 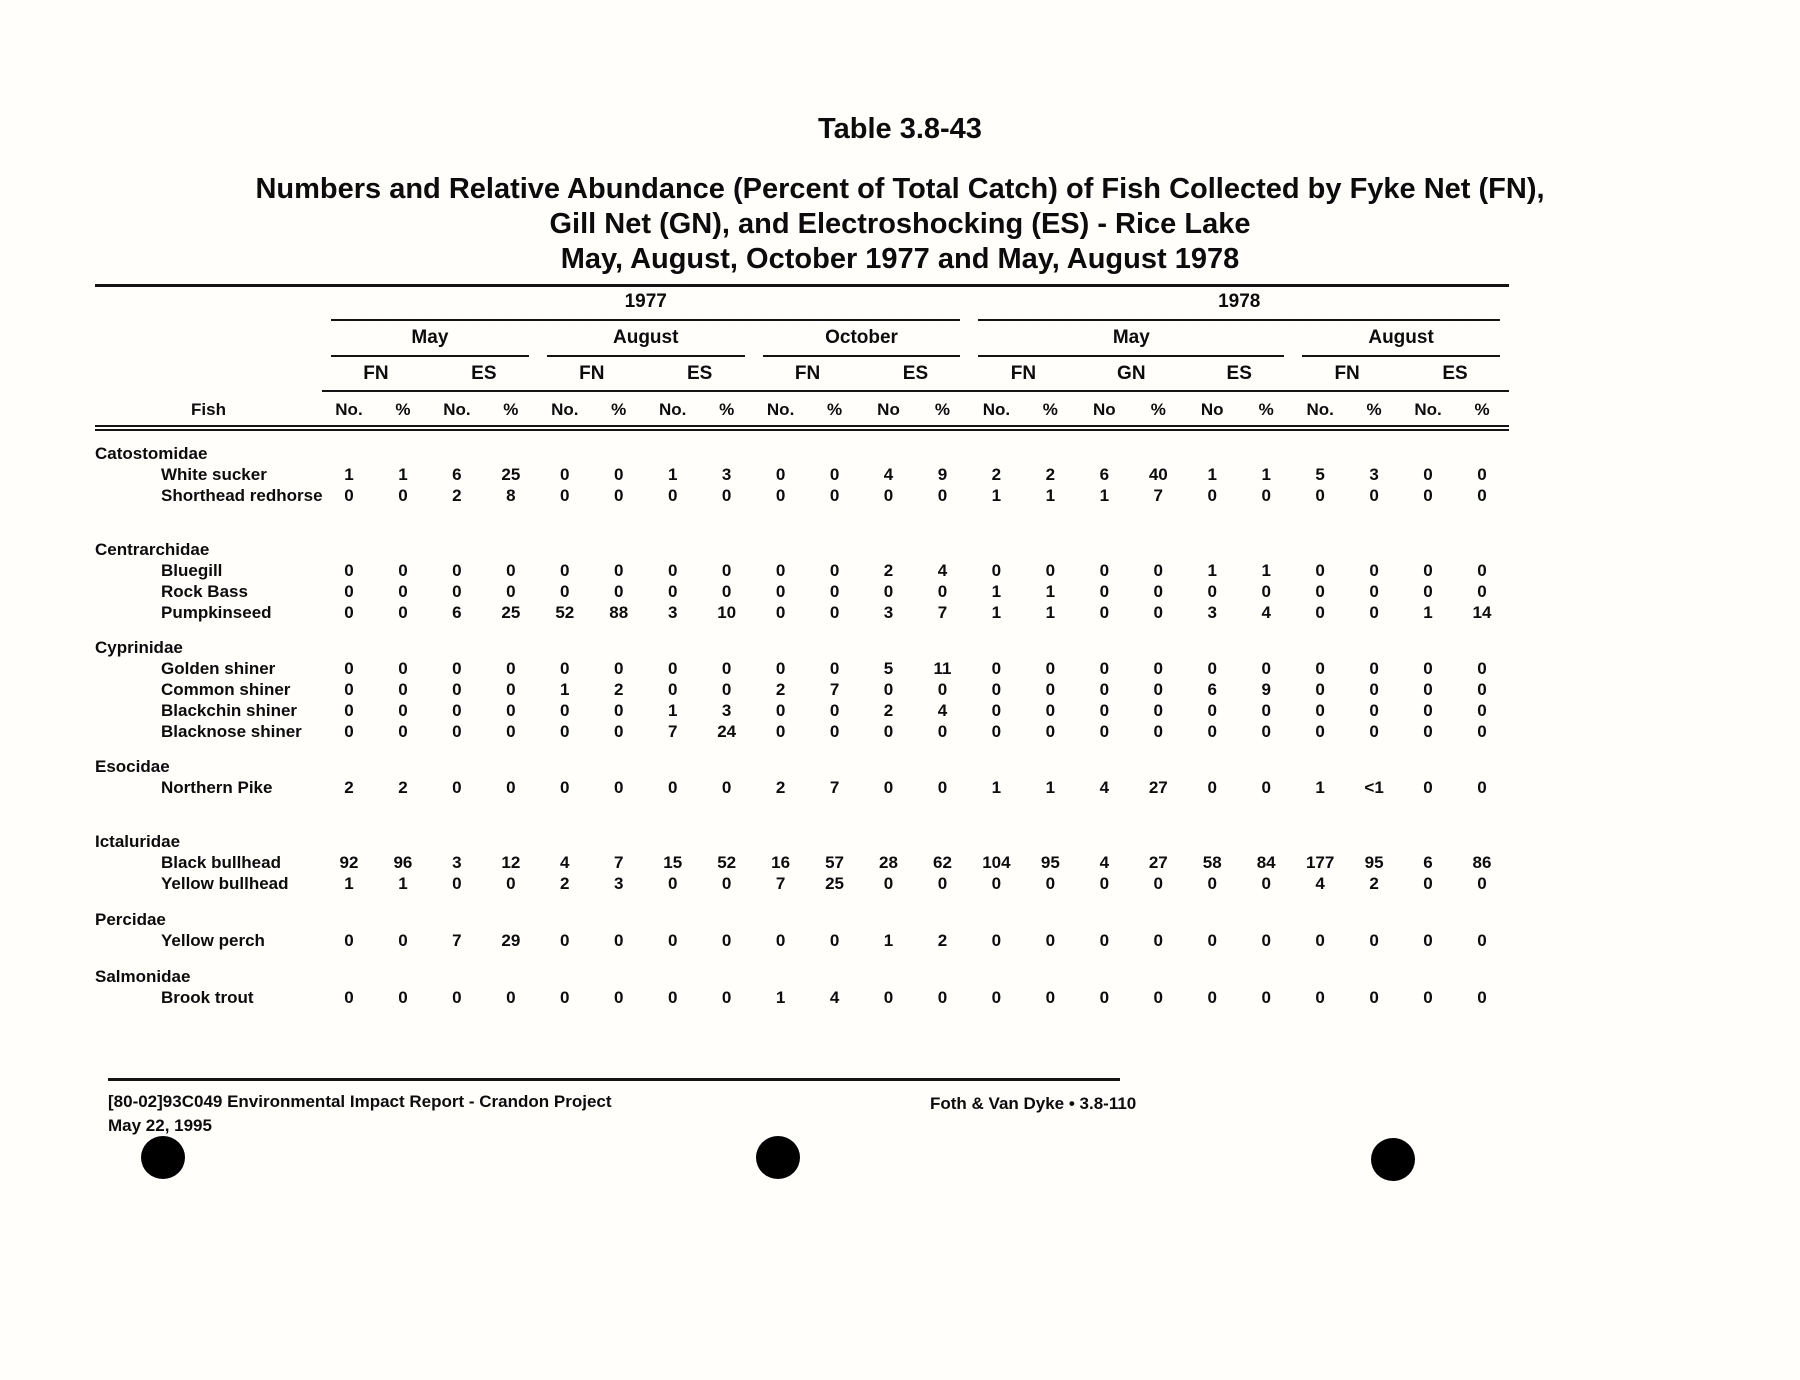 I want to click on species-name: Bluegill, so click(x=192, y=570).